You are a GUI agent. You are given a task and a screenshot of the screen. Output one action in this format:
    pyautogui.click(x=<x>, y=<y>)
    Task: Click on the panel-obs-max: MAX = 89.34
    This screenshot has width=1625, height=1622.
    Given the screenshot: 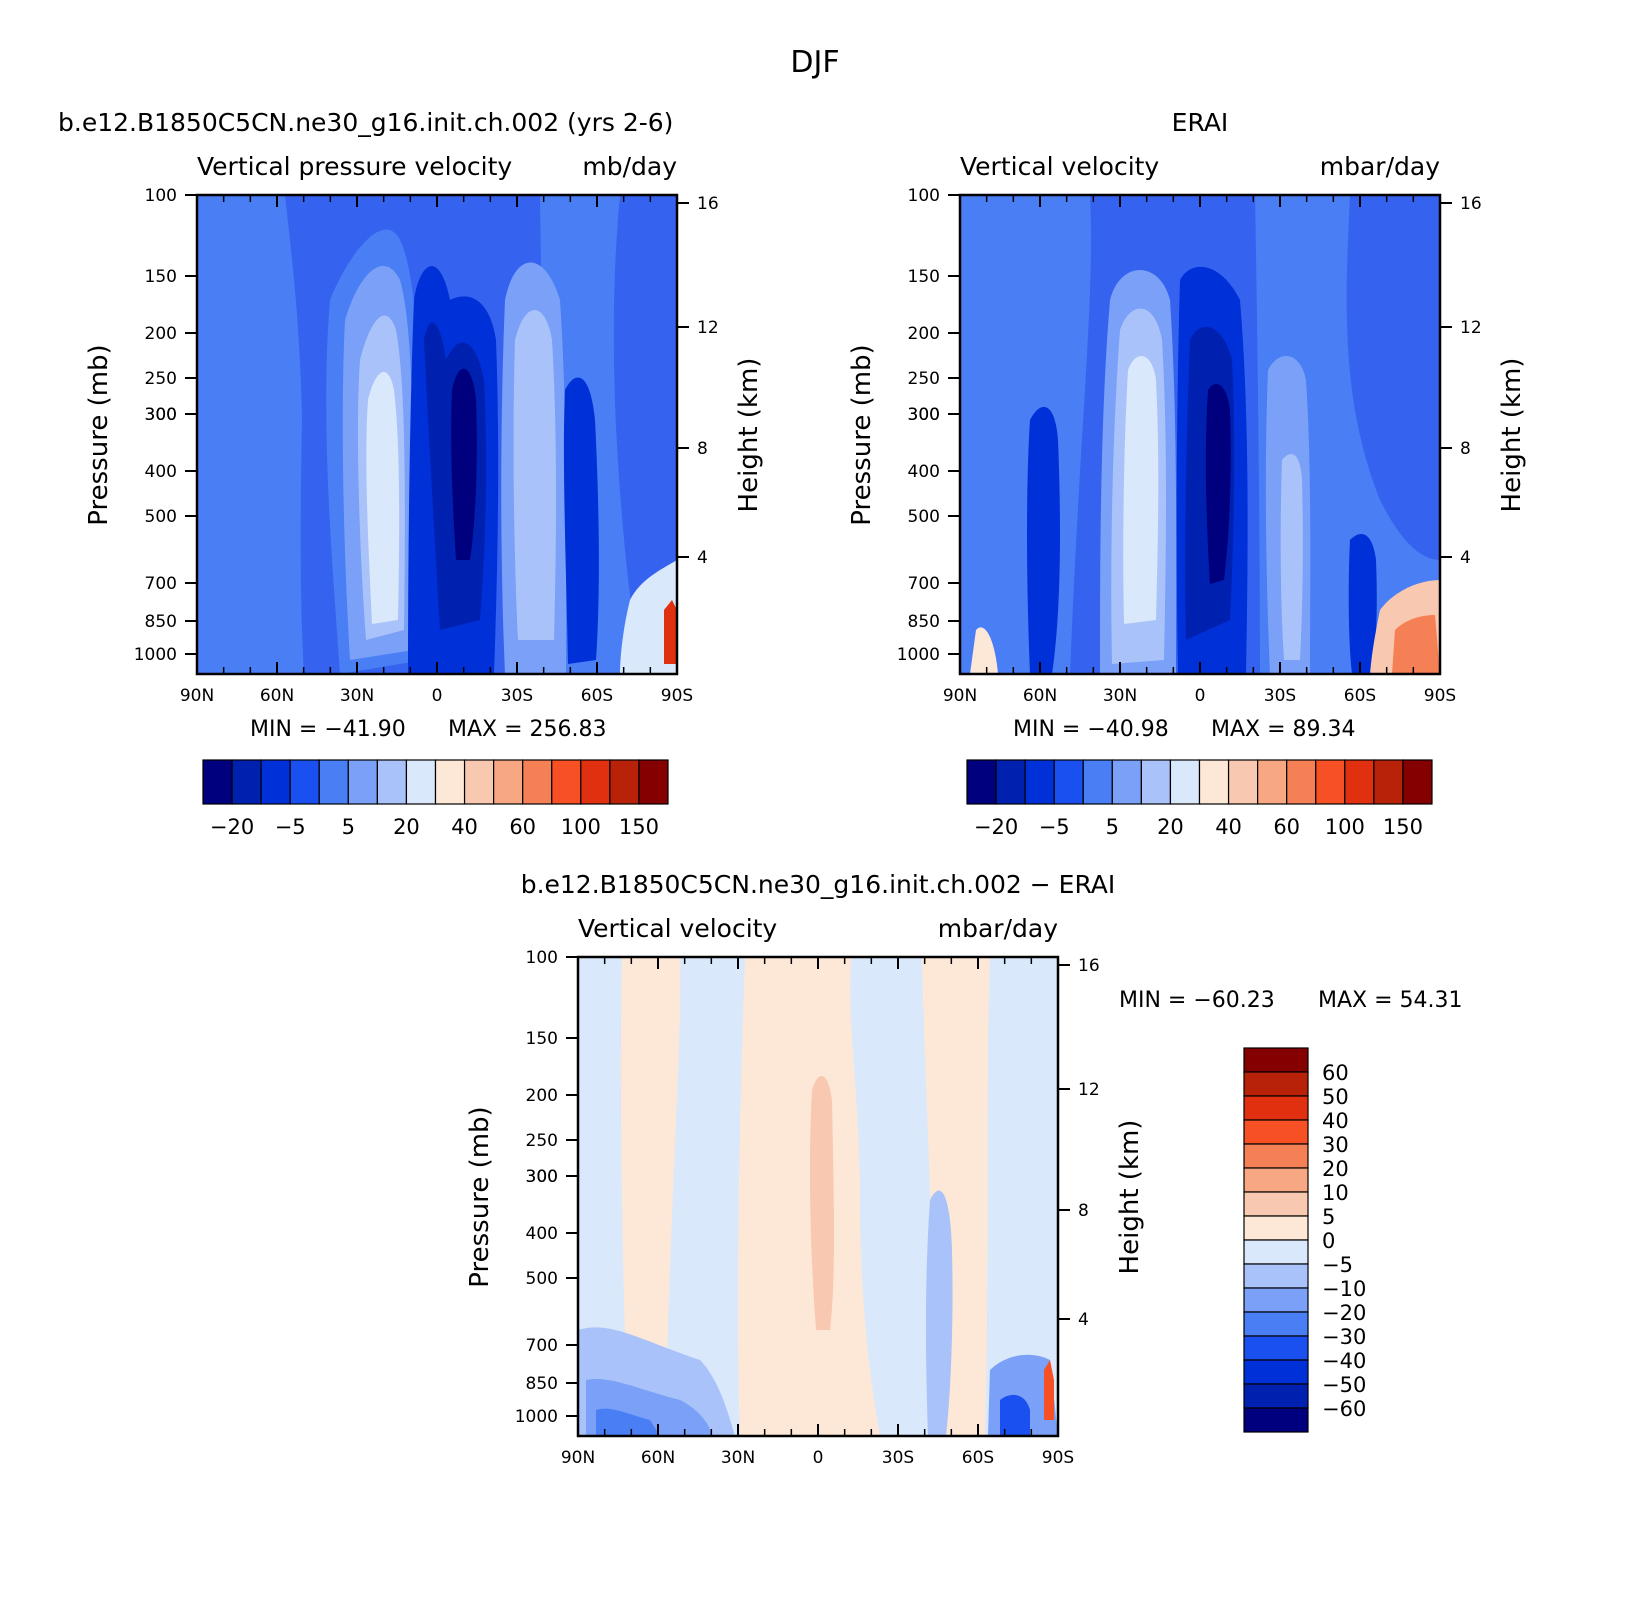 What is the action you would take?
    pyautogui.click(x=1283, y=729)
    